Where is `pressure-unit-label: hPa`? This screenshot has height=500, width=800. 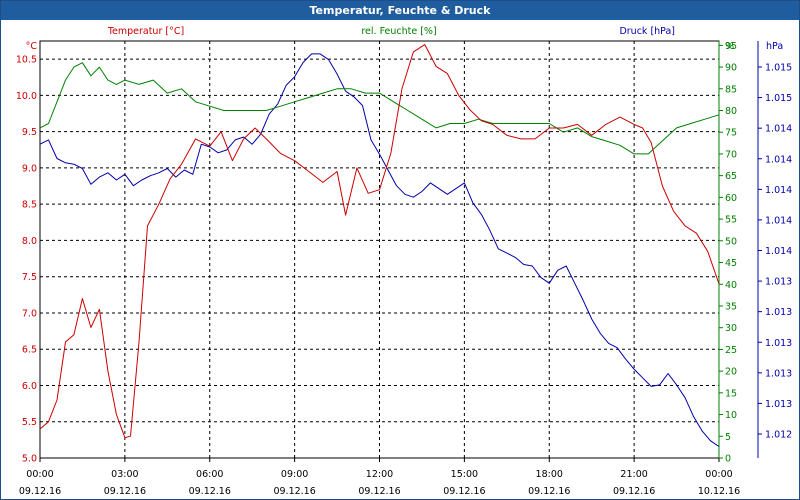
pressure-unit-label: hPa is located at coordinates (774, 46).